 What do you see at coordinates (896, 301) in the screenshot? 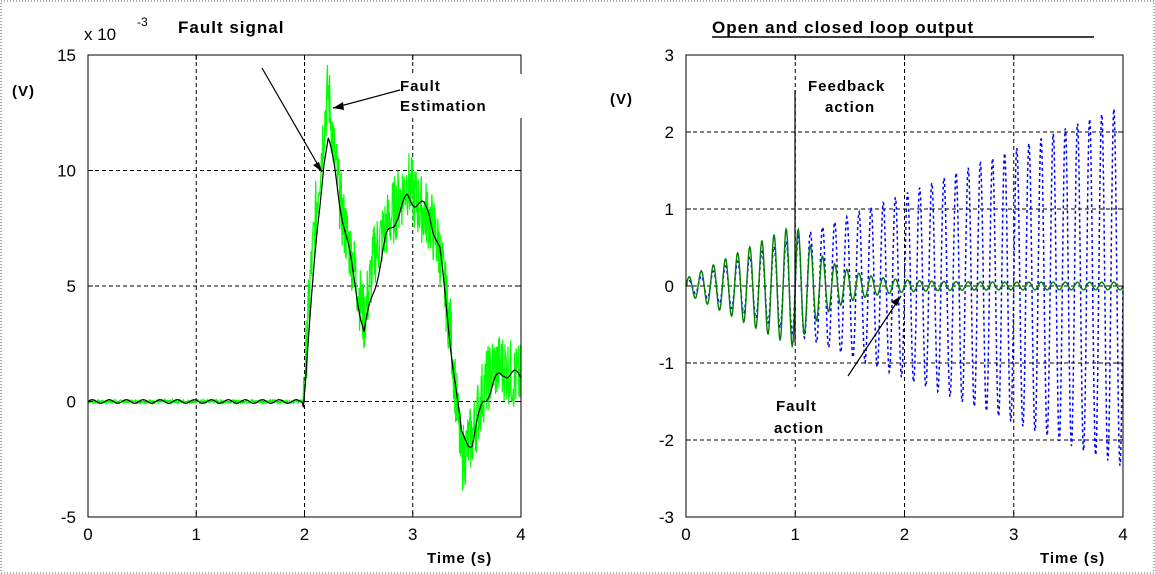
I see `fault-action-arrowhead` at bounding box center [896, 301].